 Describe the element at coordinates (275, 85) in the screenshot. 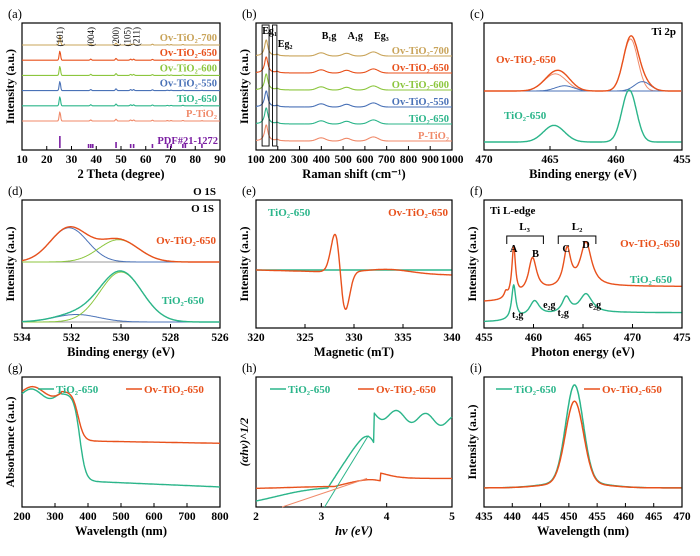

I see `eg-box` at that location.